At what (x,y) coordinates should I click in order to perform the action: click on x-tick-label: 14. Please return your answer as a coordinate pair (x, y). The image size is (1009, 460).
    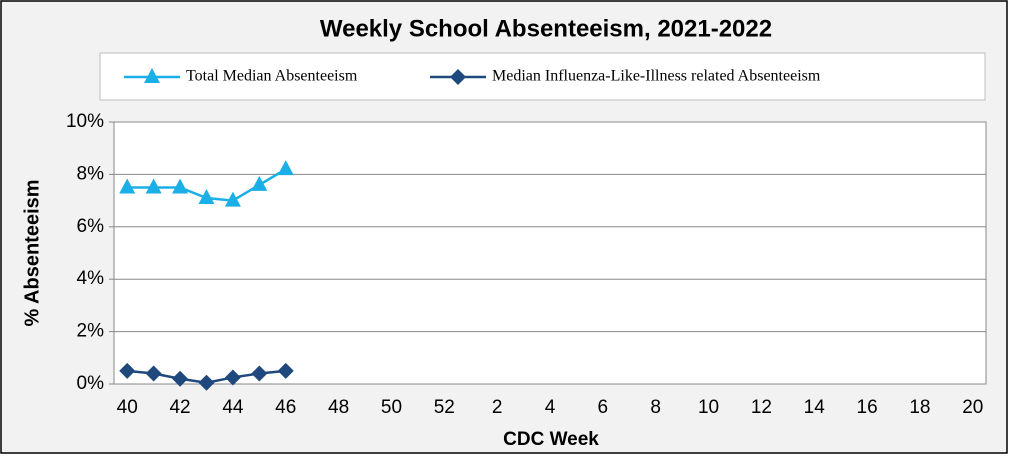
    Looking at the image, I should click on (815, 407).